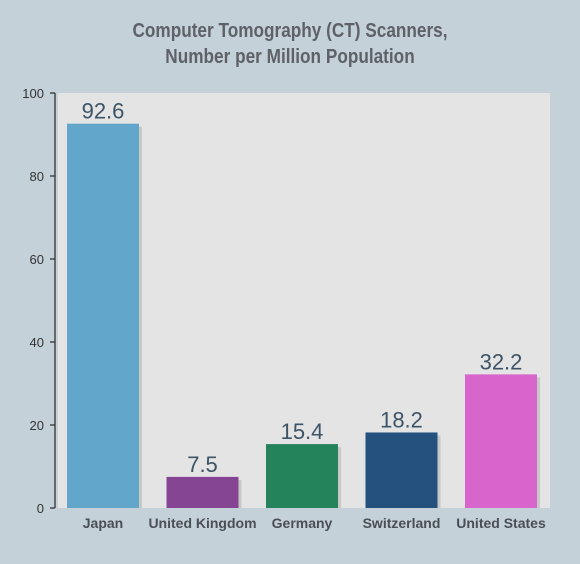 Image resolution: width=580 pixels, height=564 pixels. I want to click on value-label: 15.4, so click(302, 431).